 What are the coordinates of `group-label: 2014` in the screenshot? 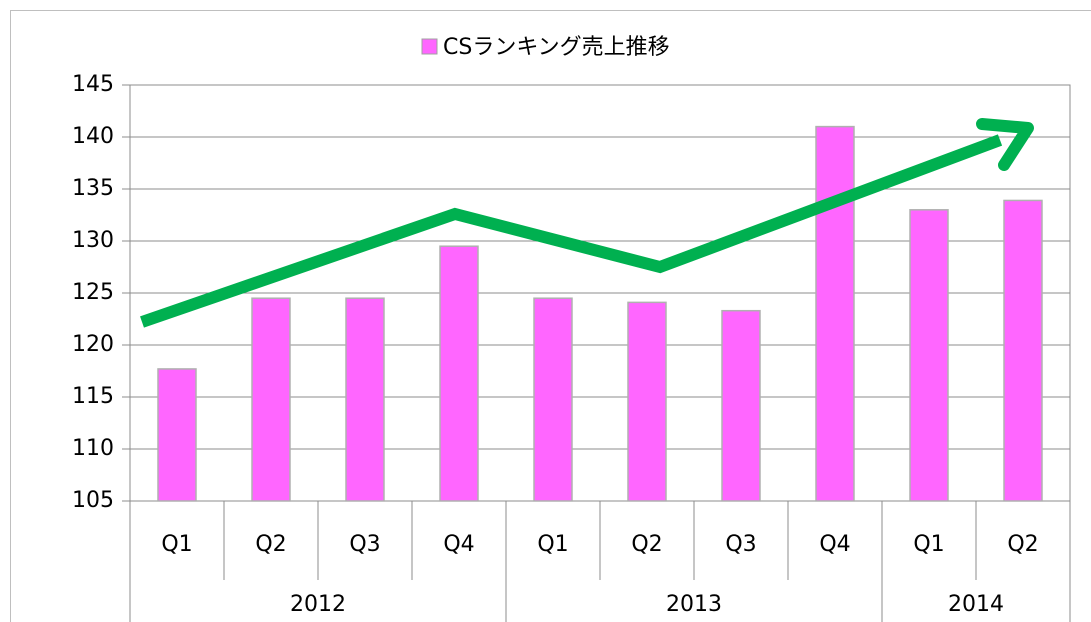 It's located at (976, 604).